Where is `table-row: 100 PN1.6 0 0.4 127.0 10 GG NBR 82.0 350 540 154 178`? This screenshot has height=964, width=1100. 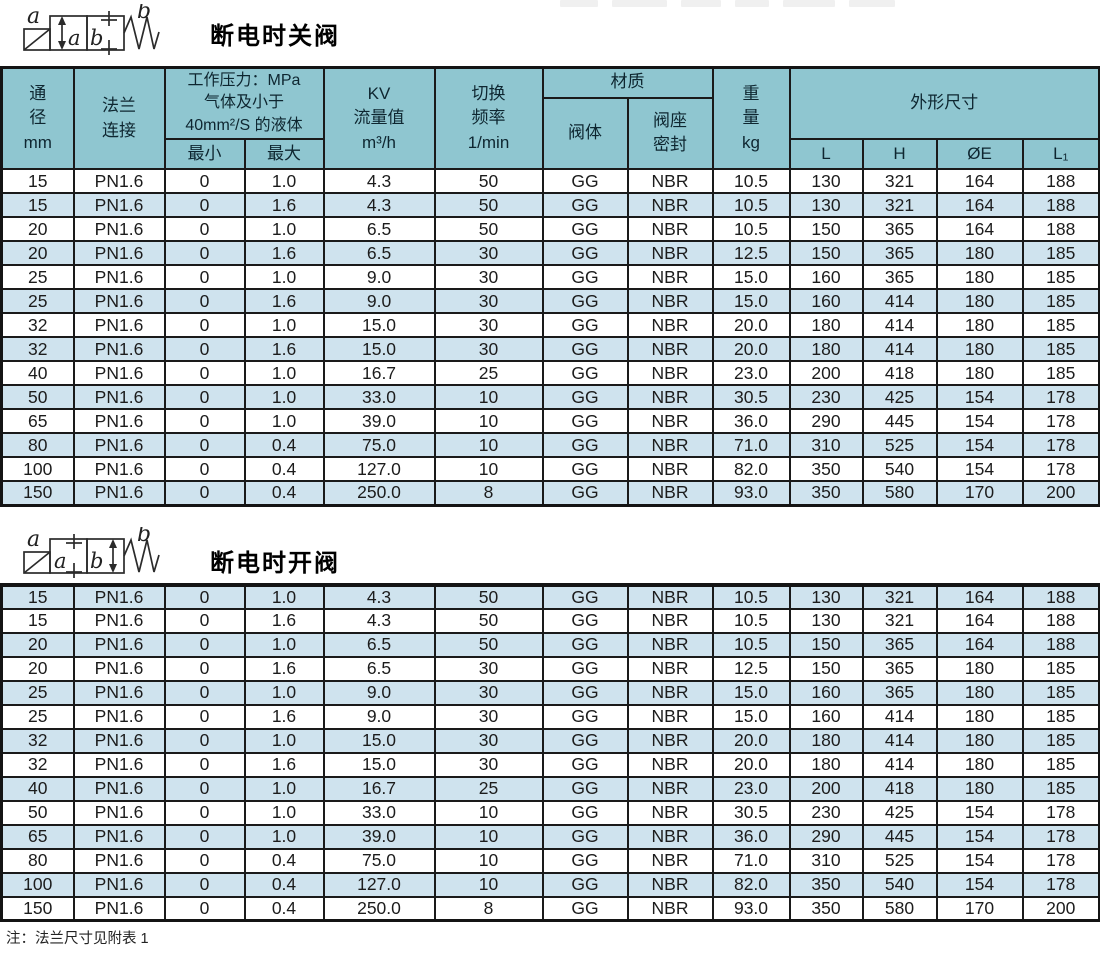
table-row: 100 PN1.6 0 0.4 127.0 10 GG NBR 82.0 350 540 154 178 is located at coordinates (550, 469).